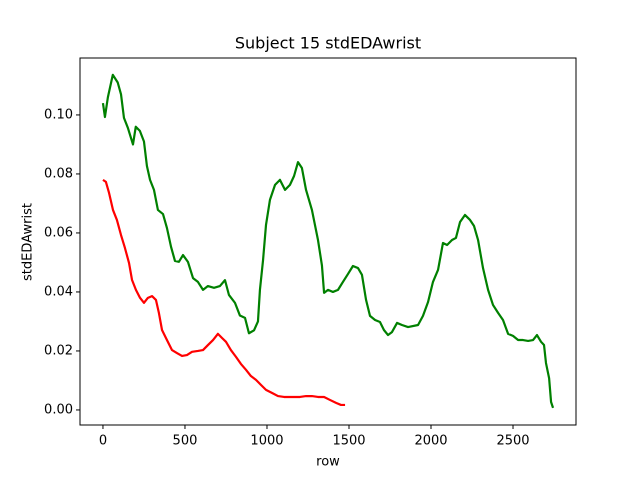  Describe the element at coordinates (58, 114) in the screenshot. I see `y-tick-label: 0.10` at that location.